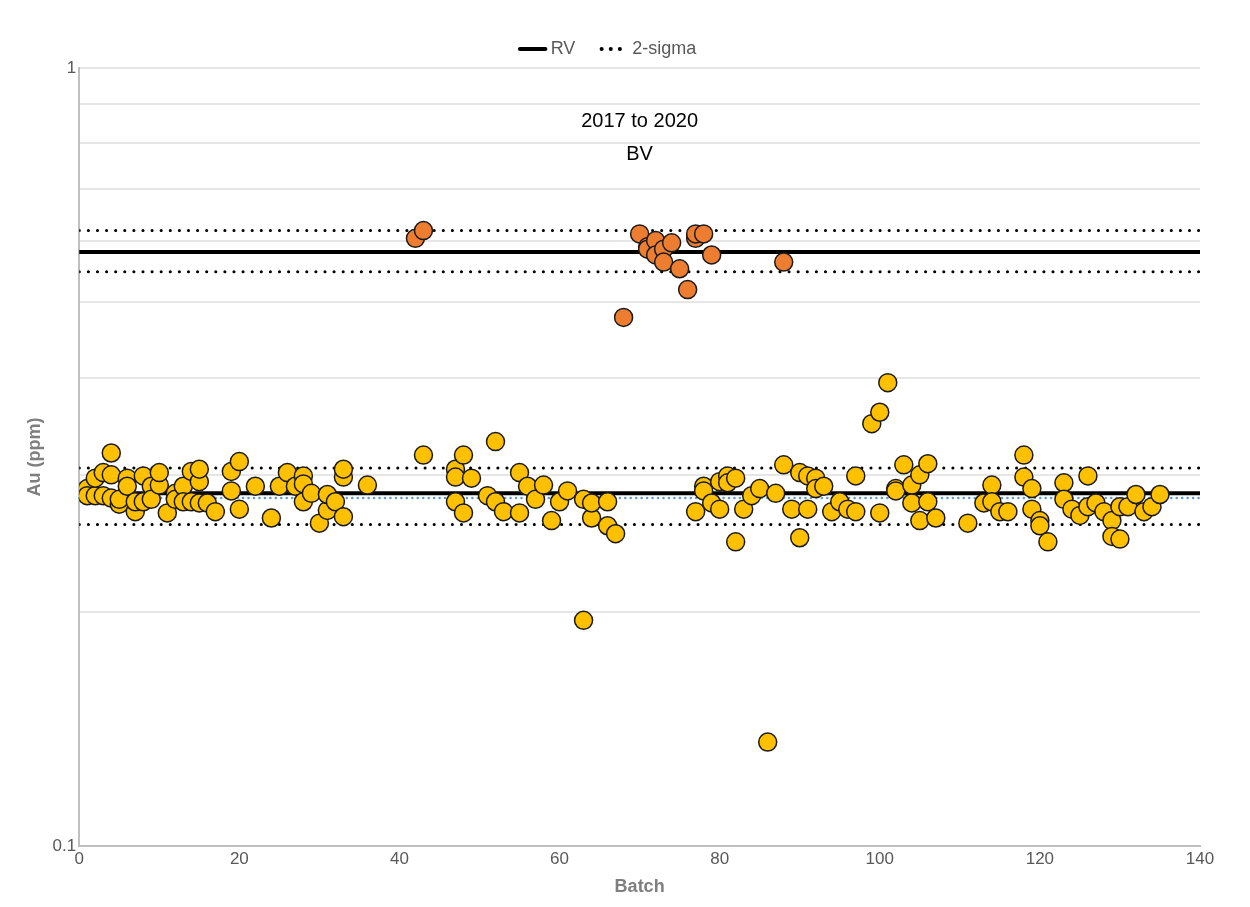  I want to click on x-tick-label: 100, so click(879, 858).